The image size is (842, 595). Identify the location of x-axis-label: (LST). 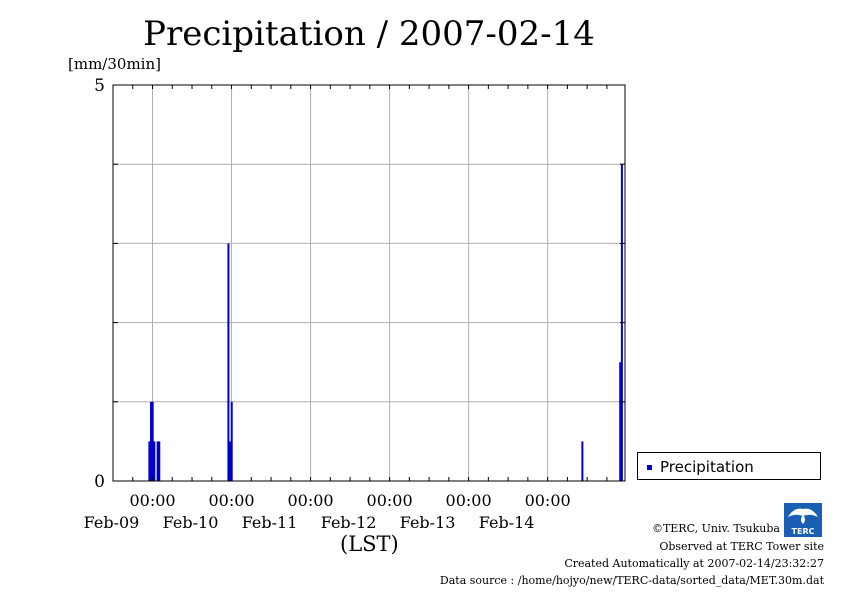
(369, 544).